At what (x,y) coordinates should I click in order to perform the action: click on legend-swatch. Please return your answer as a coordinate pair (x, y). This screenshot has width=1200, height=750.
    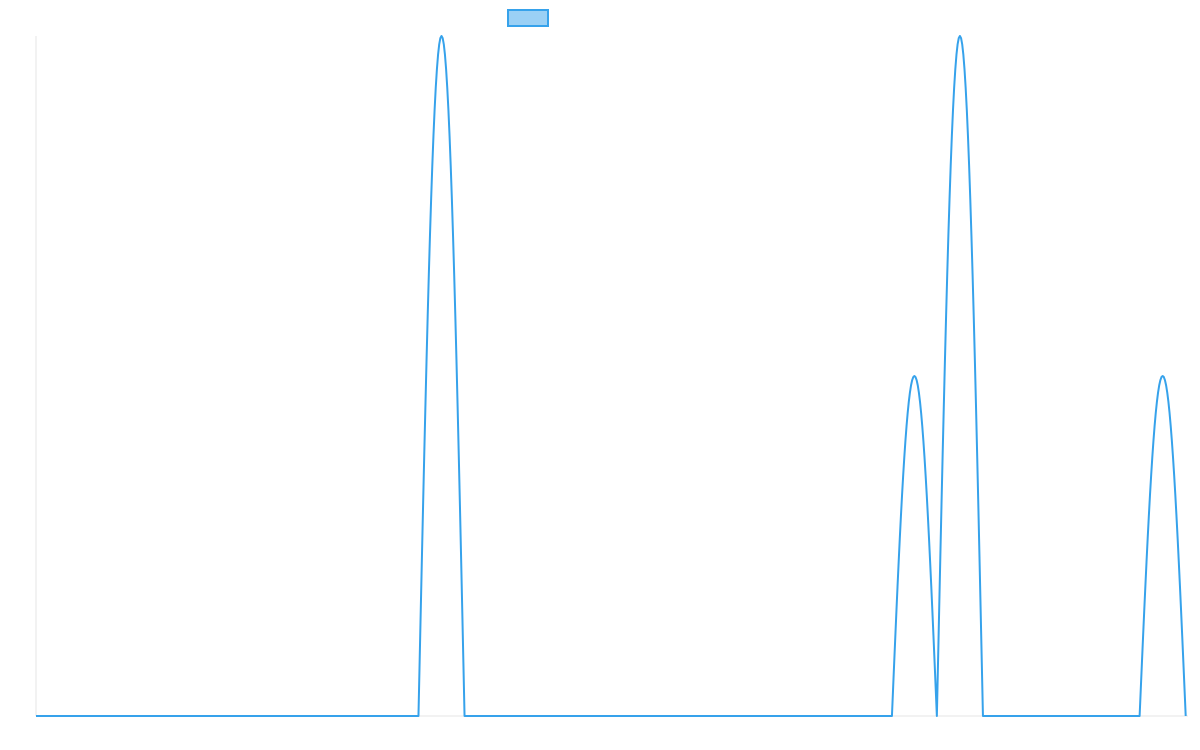
    Looking at the image, I should click on (528, 18).